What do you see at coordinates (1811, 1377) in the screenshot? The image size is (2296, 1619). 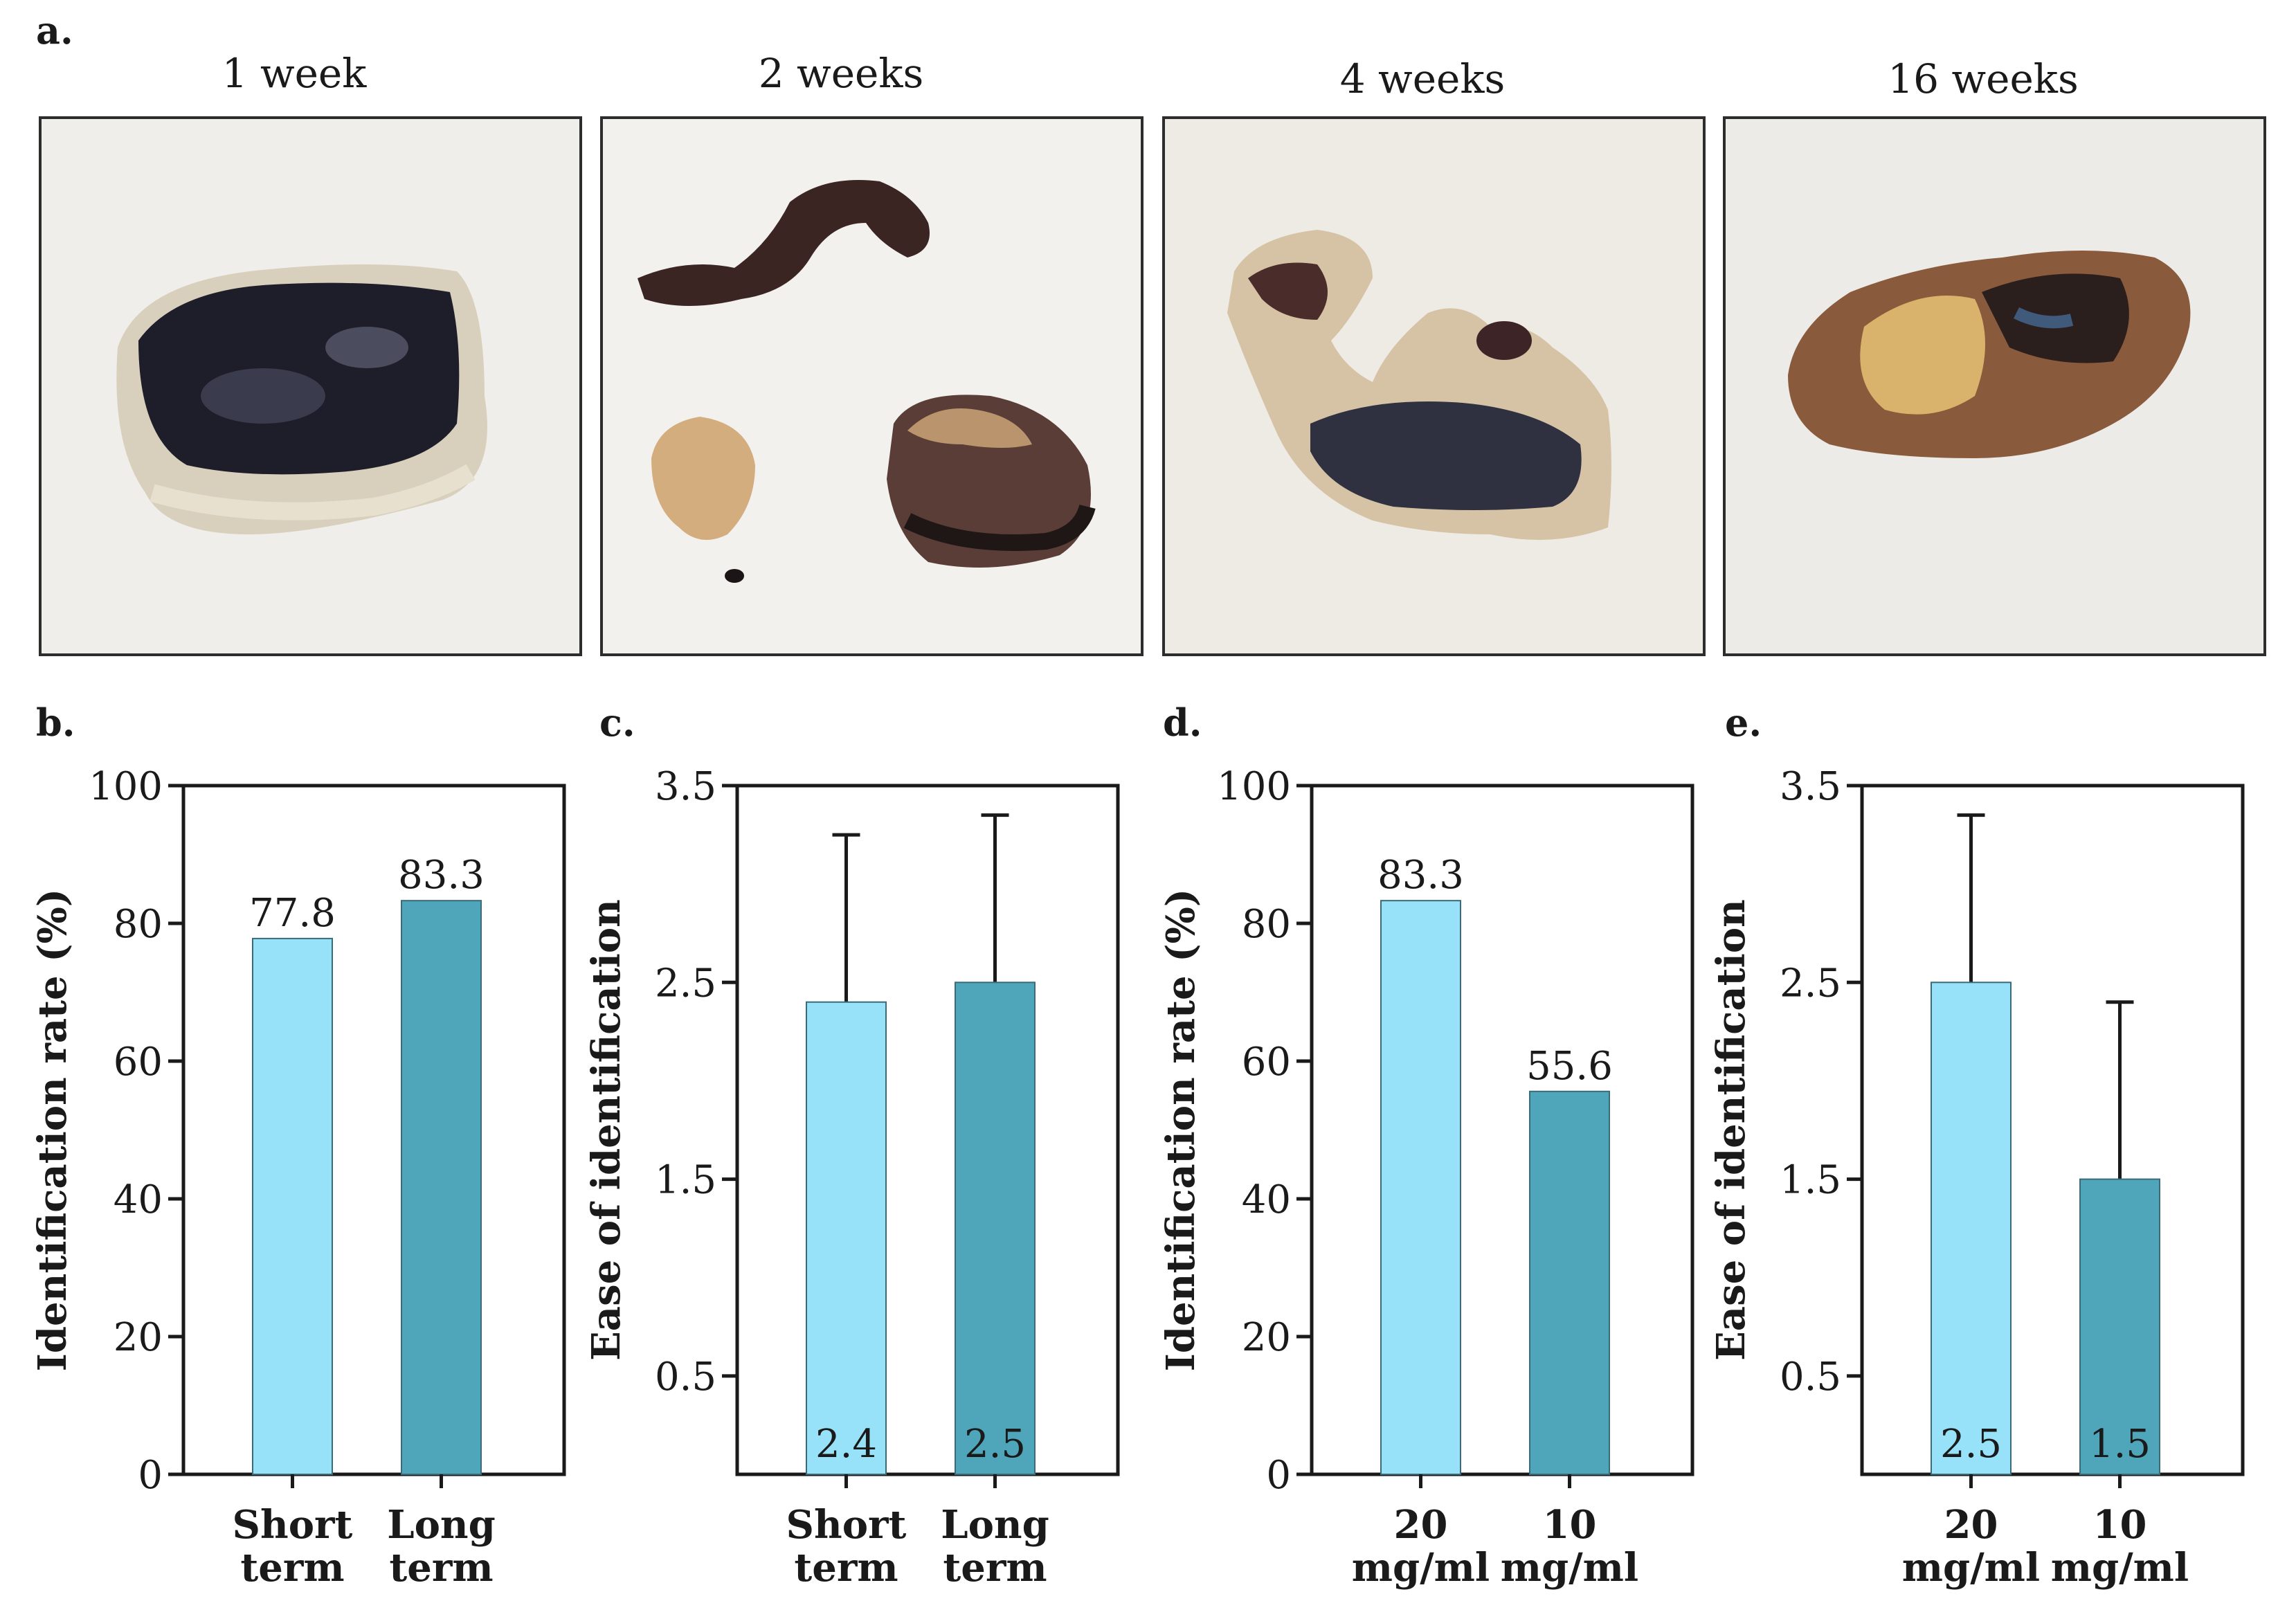 I see `chart-e-ytick-label-0: 0.5` at bounding box center [1811, 1377].